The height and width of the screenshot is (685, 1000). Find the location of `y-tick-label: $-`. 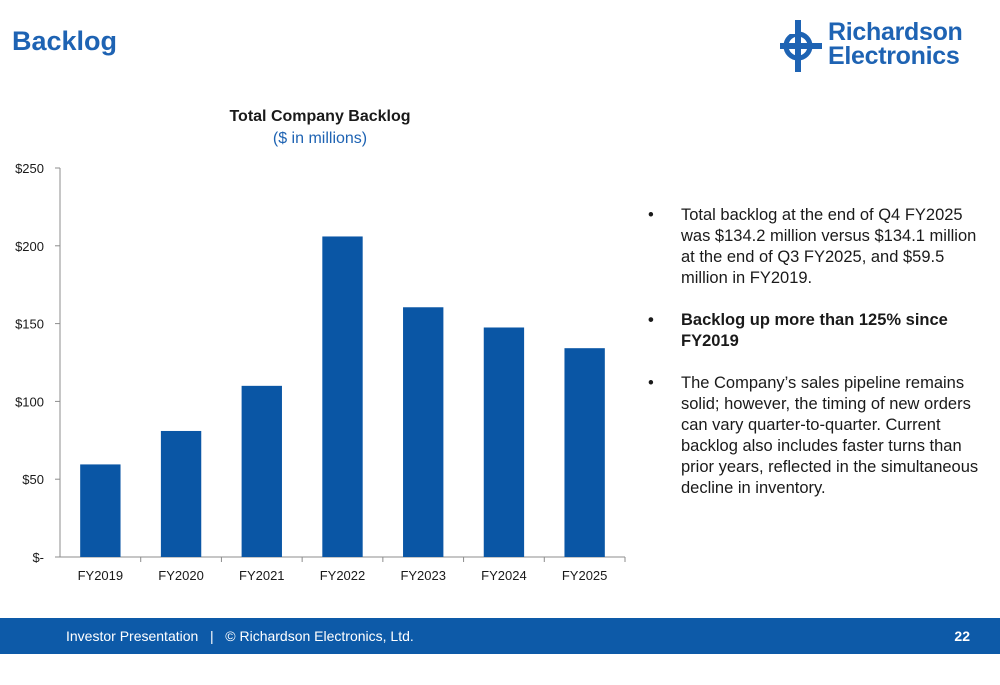

y-tick-label: $- is located at coordinates (38, 557).